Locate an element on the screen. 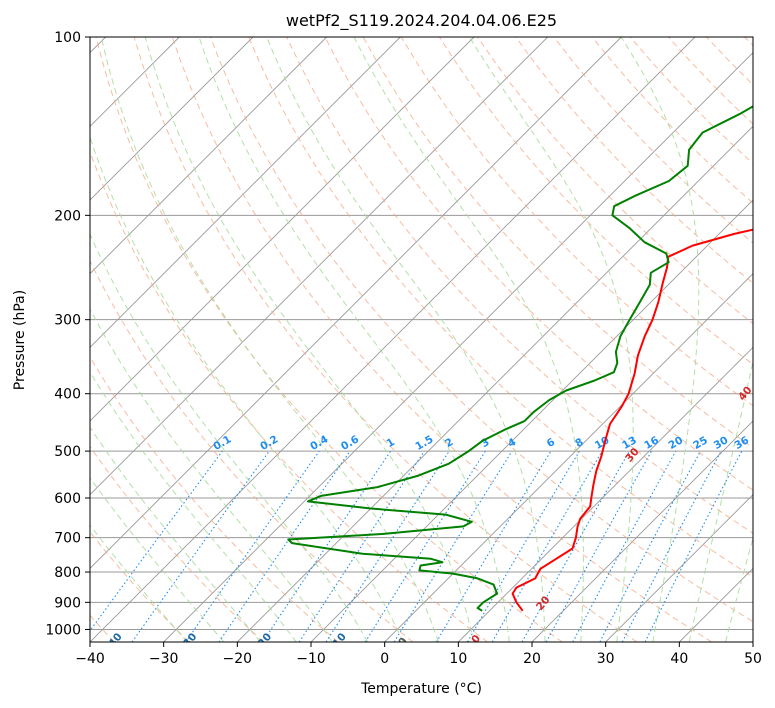 The image size is (775, 708). y-tick-label: 200 is located at coordinates (67, 216).